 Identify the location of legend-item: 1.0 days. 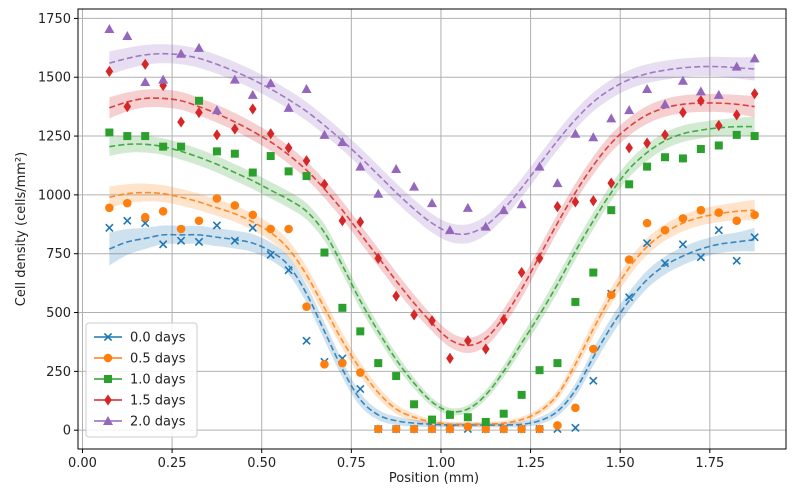
(140, 380).